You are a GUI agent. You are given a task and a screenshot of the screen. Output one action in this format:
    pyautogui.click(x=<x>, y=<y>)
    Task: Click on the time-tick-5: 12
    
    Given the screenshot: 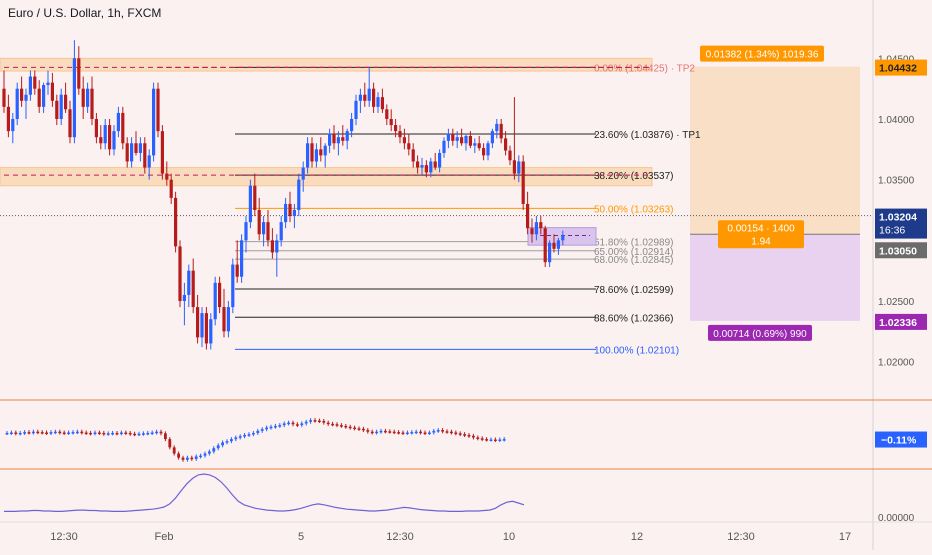 What is the action you would take?
    pyautogui.click(x=637, y=537)
    